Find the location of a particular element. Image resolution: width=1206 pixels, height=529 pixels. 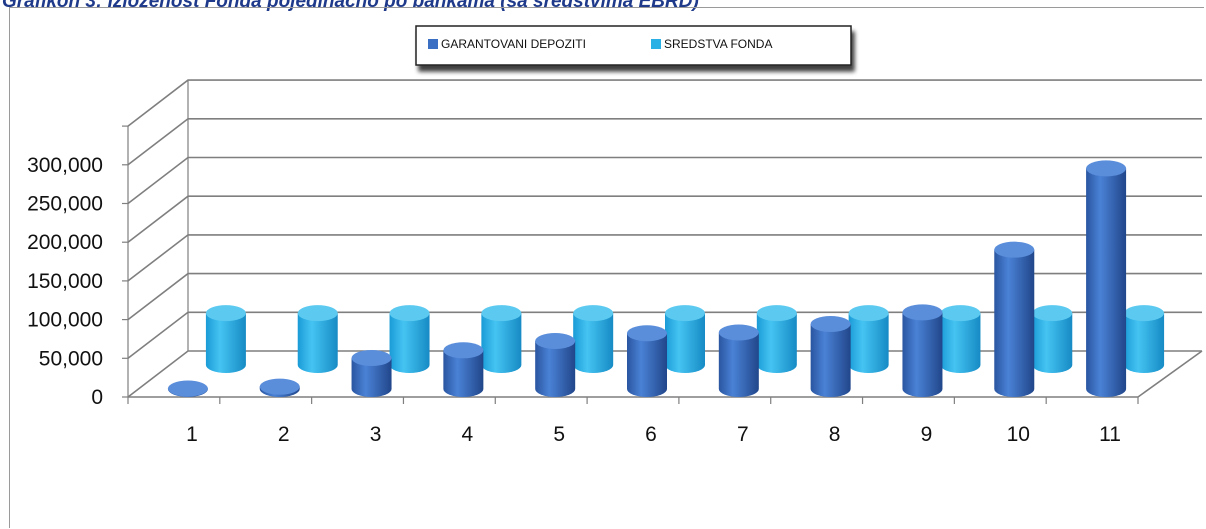

y-tick-label: 250,000 is located at coordinates (65, 204).